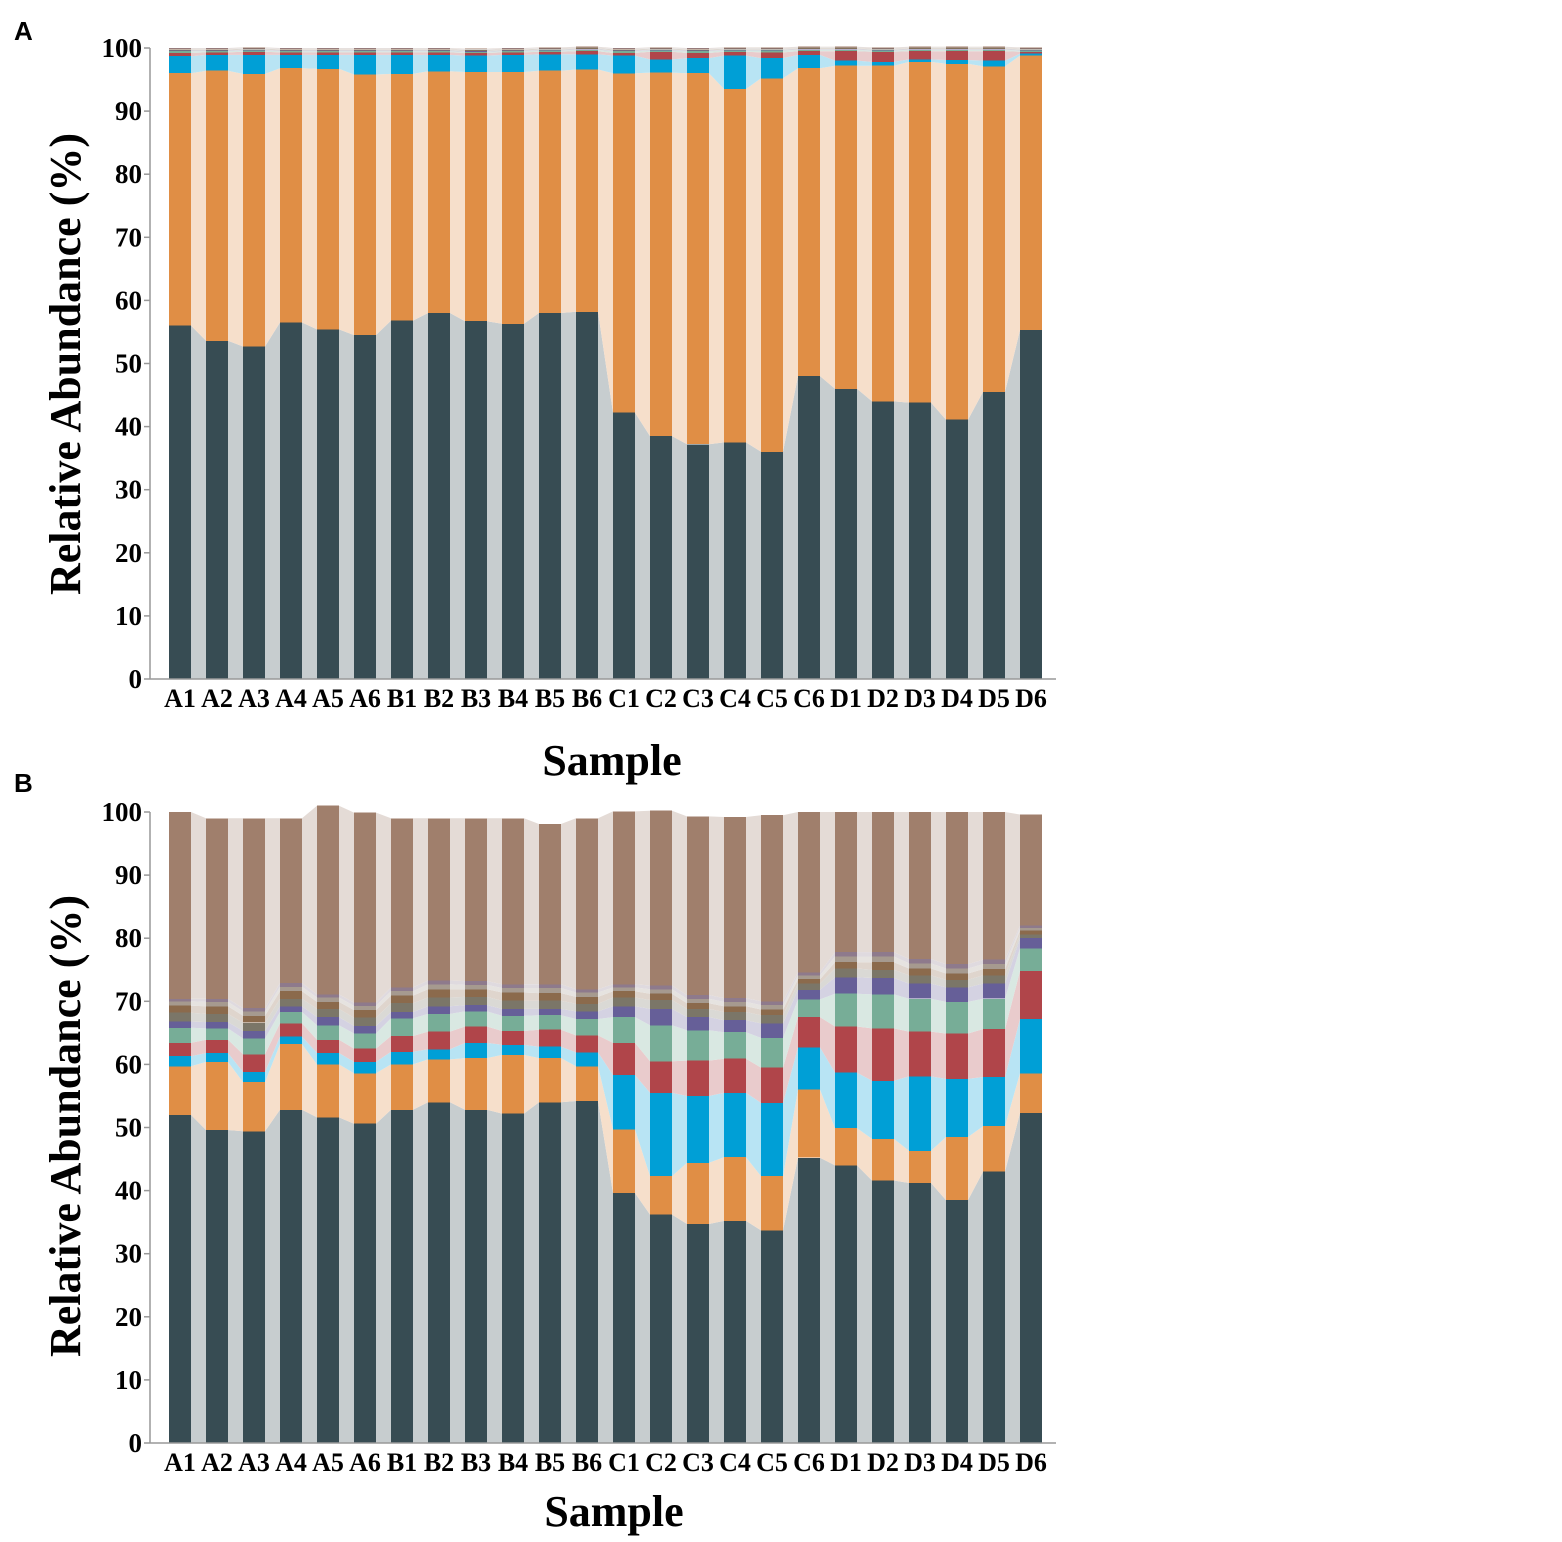  What do you see at coordinates (128, 300) in the screenshot?
I see `panel-a-y-tick-label: 60` at bounding box center [128, 300].